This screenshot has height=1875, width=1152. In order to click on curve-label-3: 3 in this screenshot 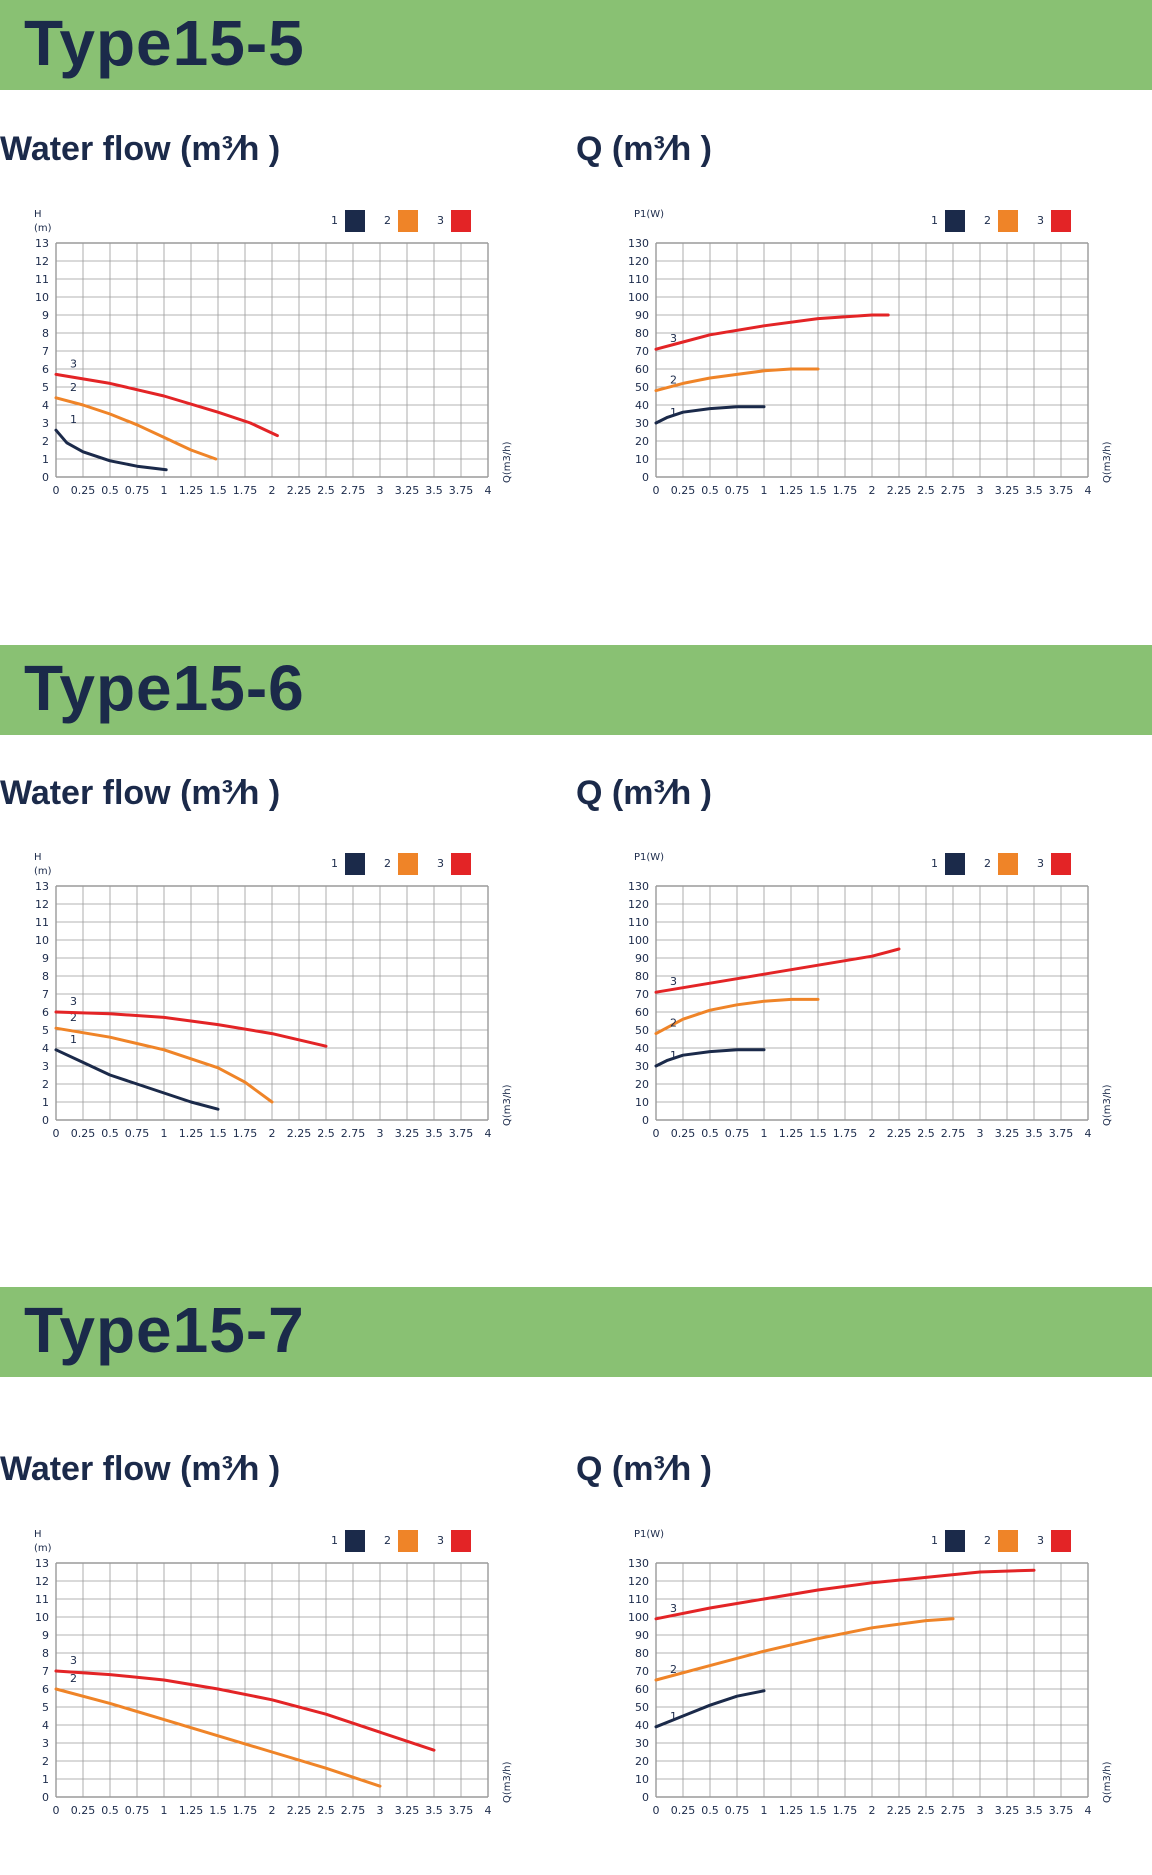, I will do `click(73, 1660)`.